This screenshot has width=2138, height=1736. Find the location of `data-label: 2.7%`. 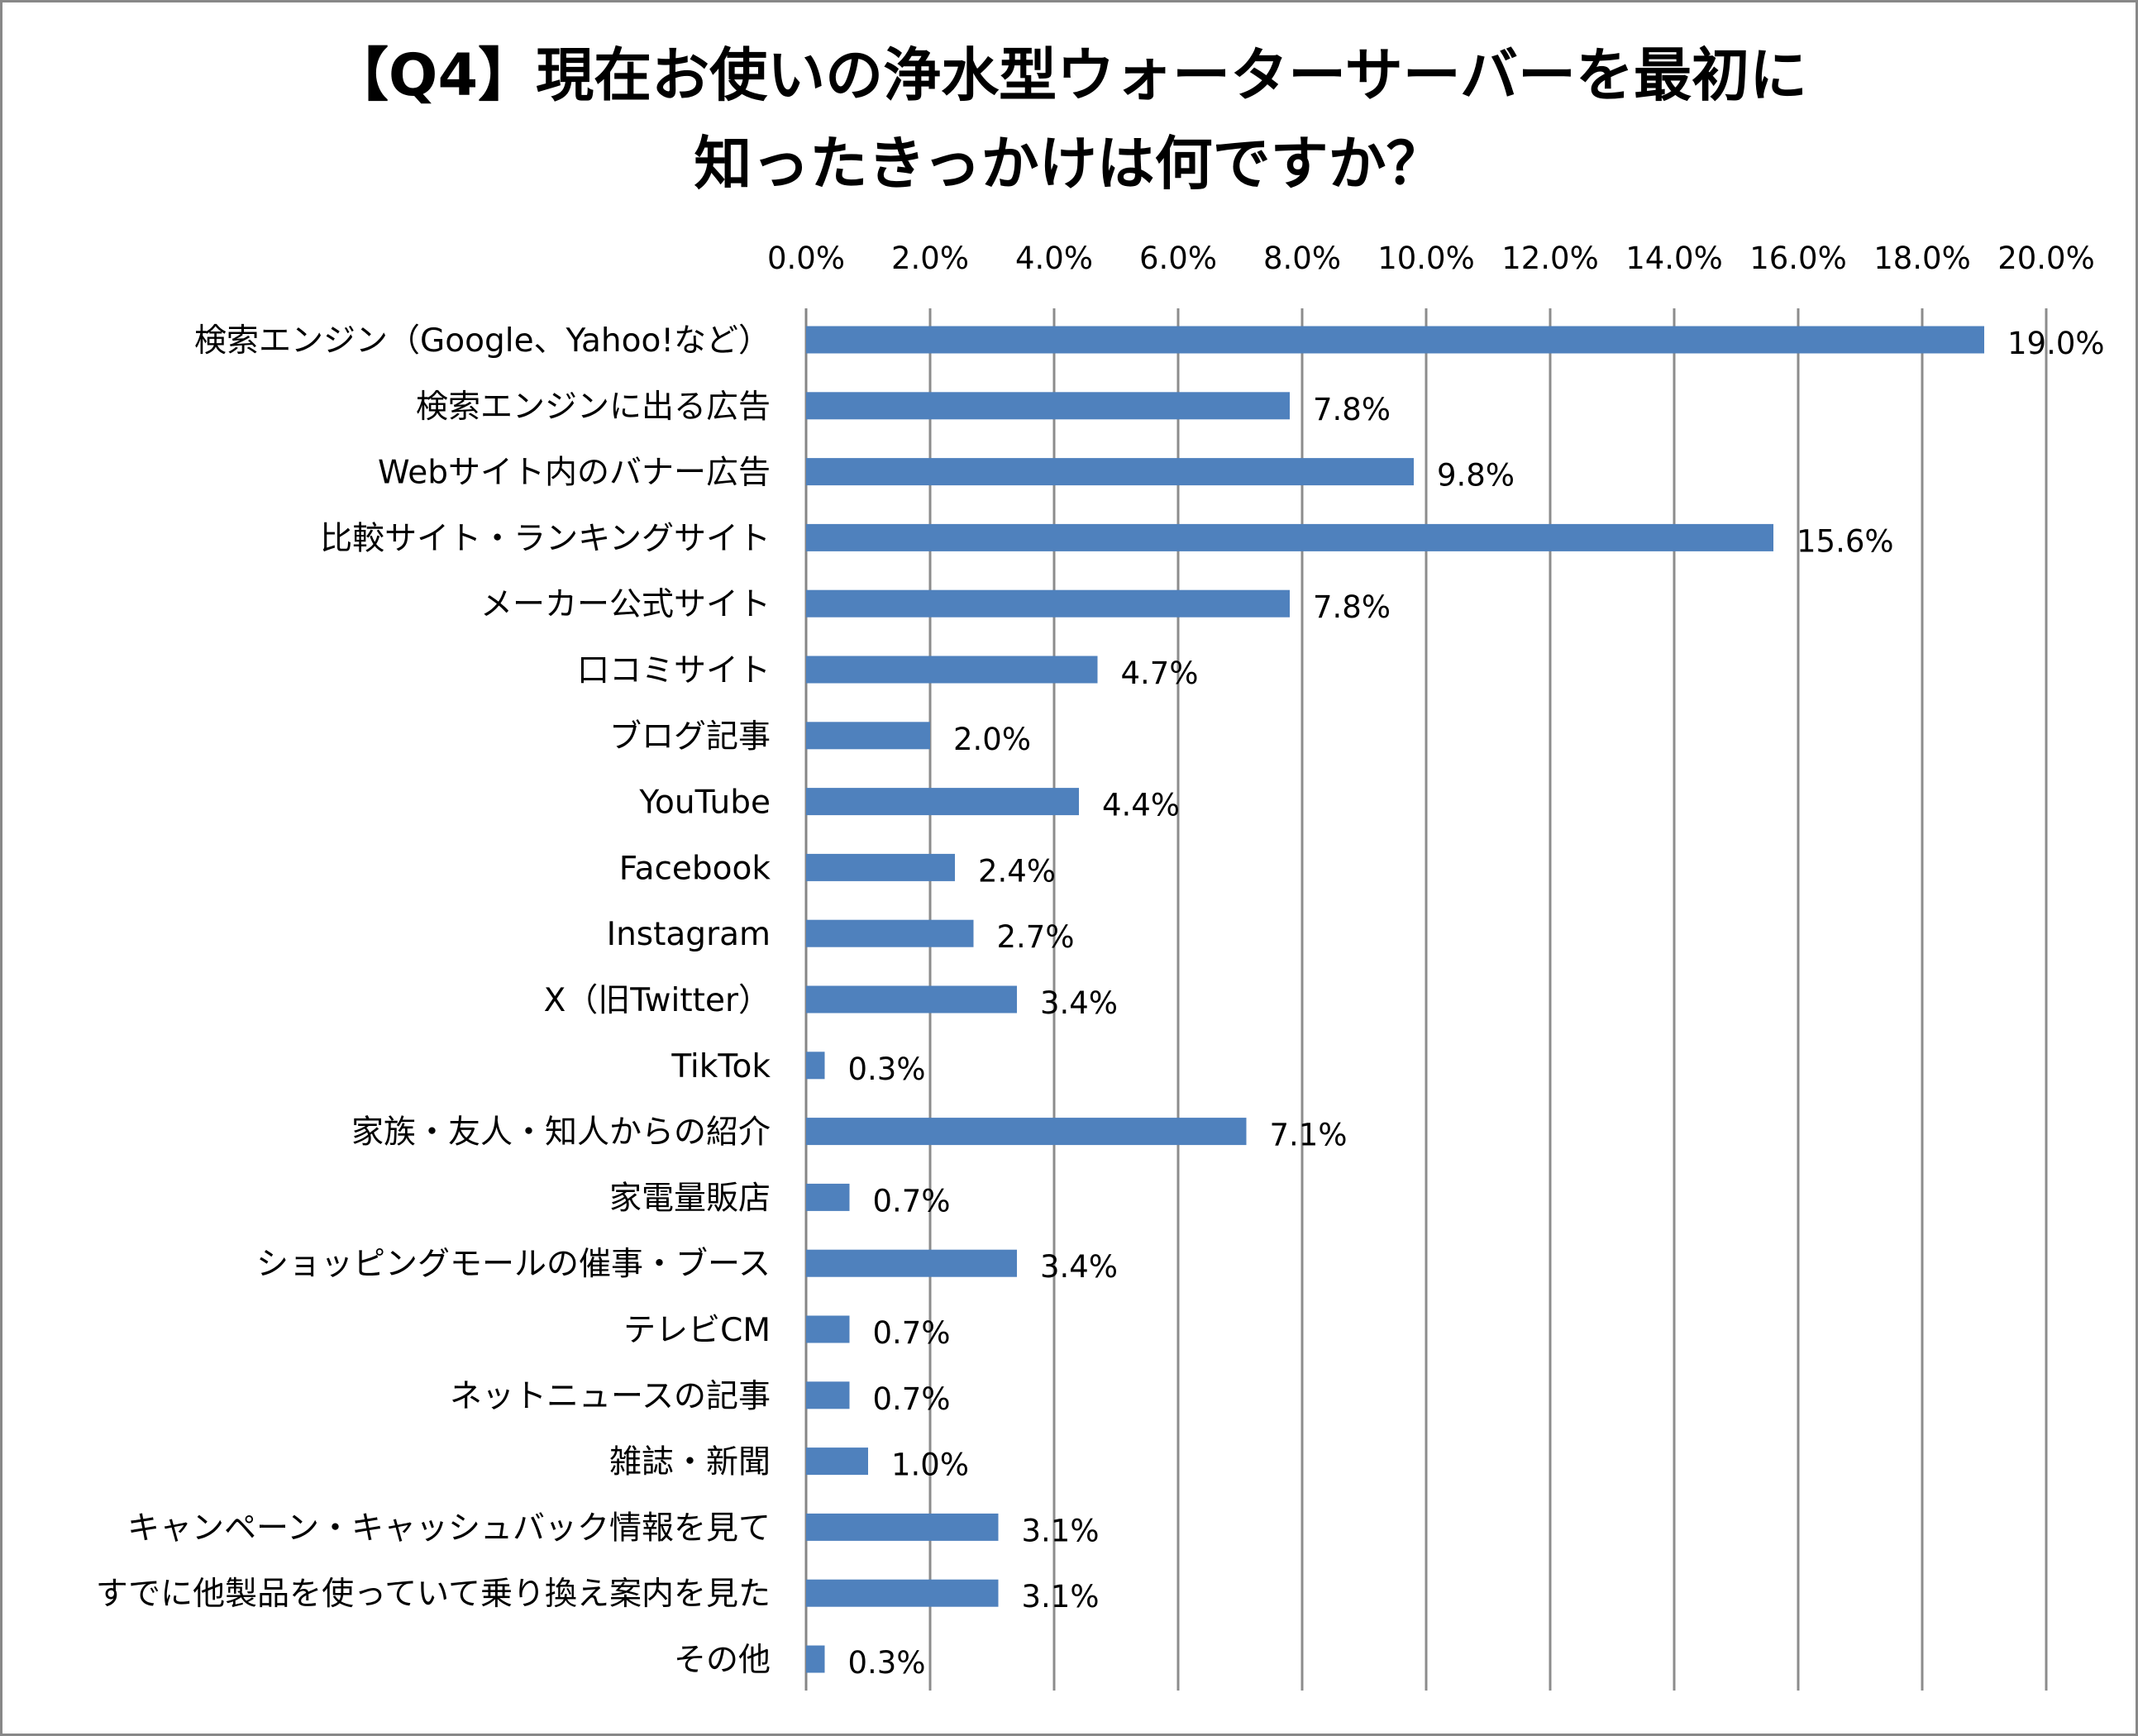

data-label: 2.7% is located at coordinates (1036, 937).